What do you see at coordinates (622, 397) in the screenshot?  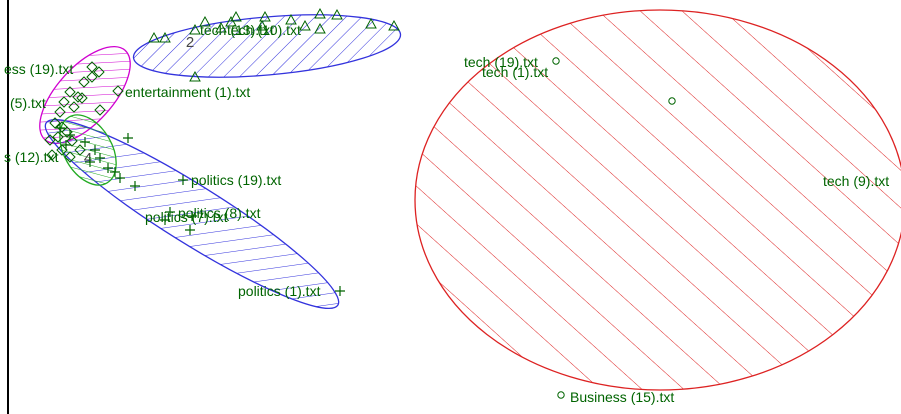 I see `point-label: Business (15).txt` at bounding box center [622, 397].